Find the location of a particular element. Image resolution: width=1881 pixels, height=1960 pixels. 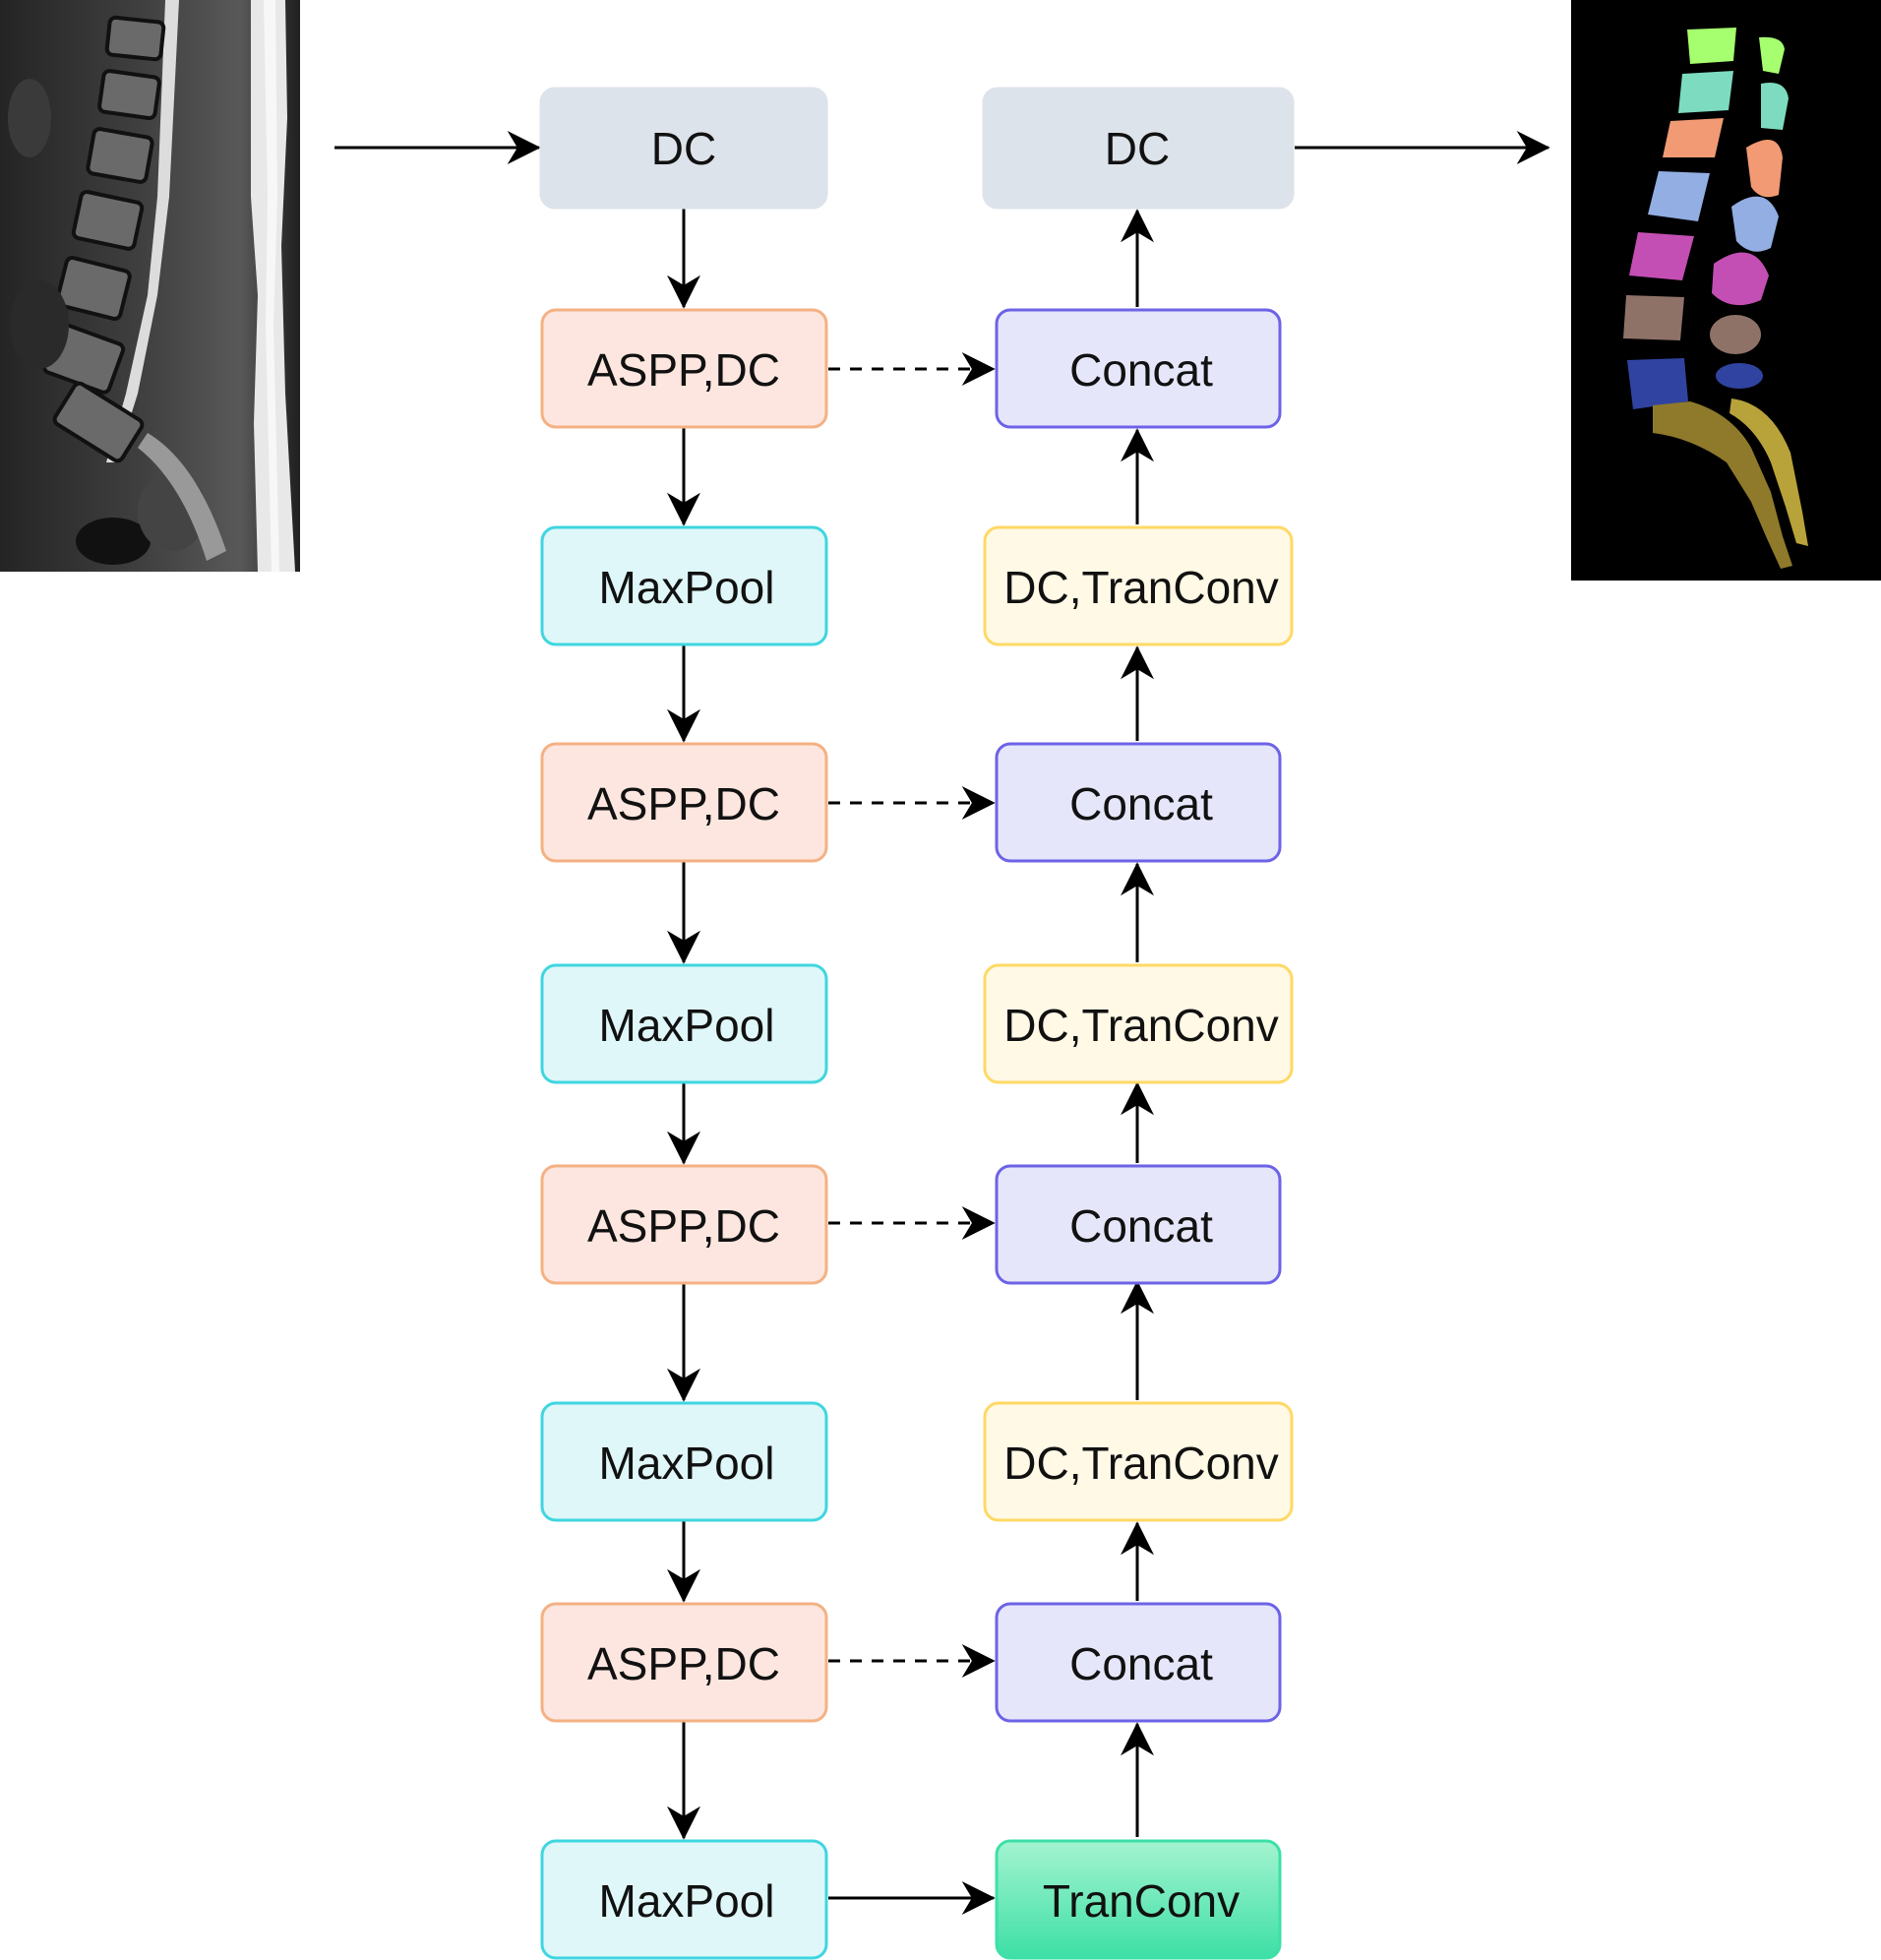

encoder-aspp-block-1: ASPP,DC is located at coordinates (684, 368).